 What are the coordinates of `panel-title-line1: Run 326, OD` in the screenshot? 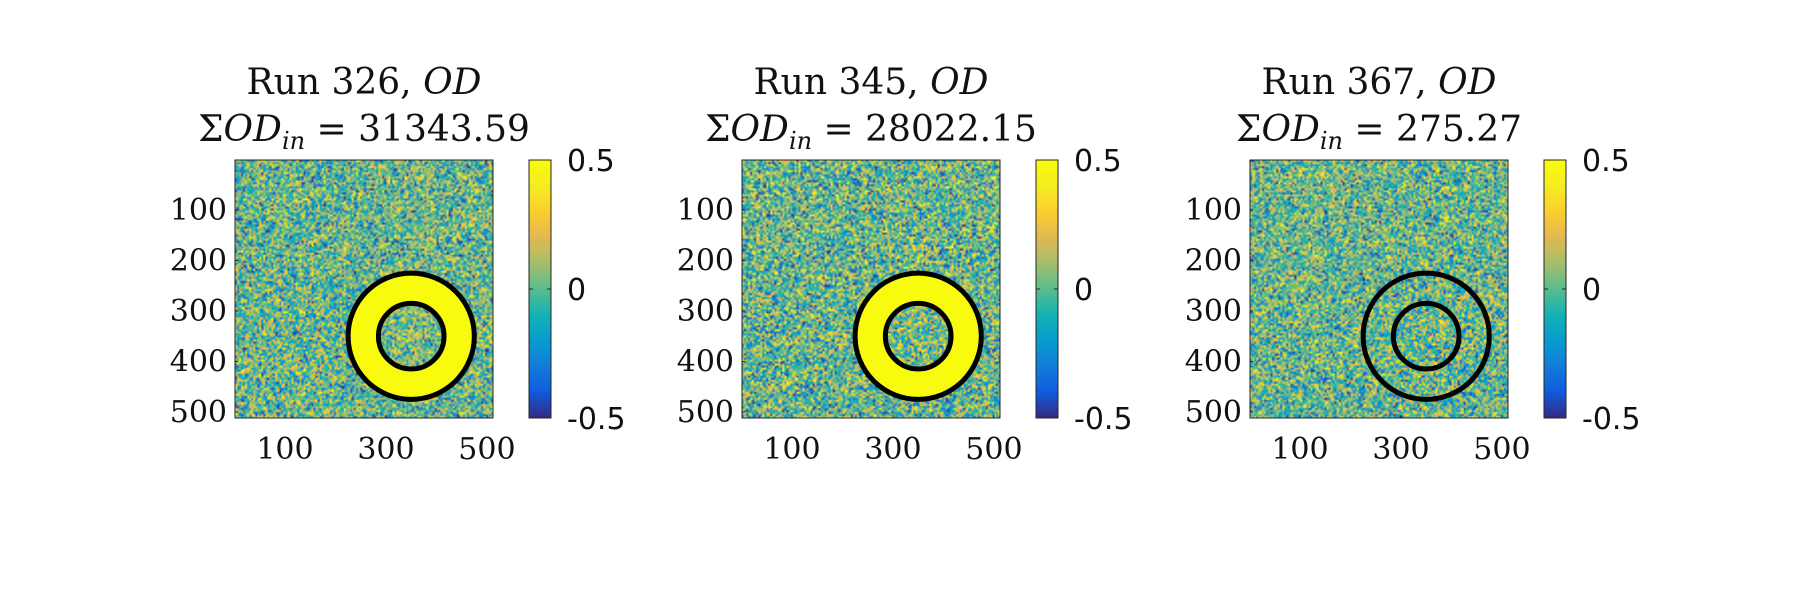 It's located at (364, 82).